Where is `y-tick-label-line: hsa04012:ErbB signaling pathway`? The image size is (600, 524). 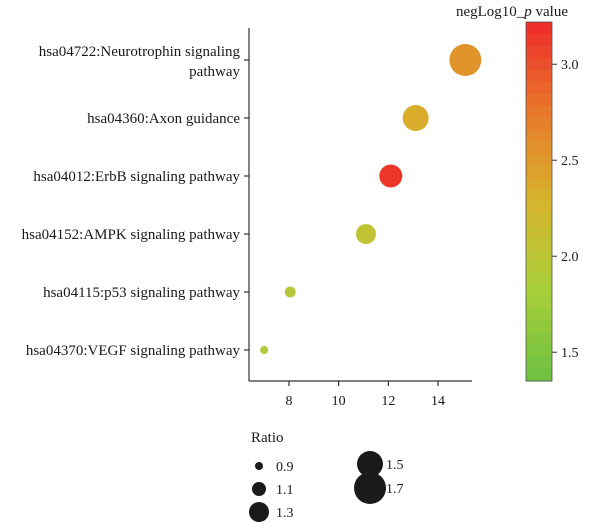 y-tick-label-line: hsa04012:ErbB signaling pathway is located at coordinates (136, 177).